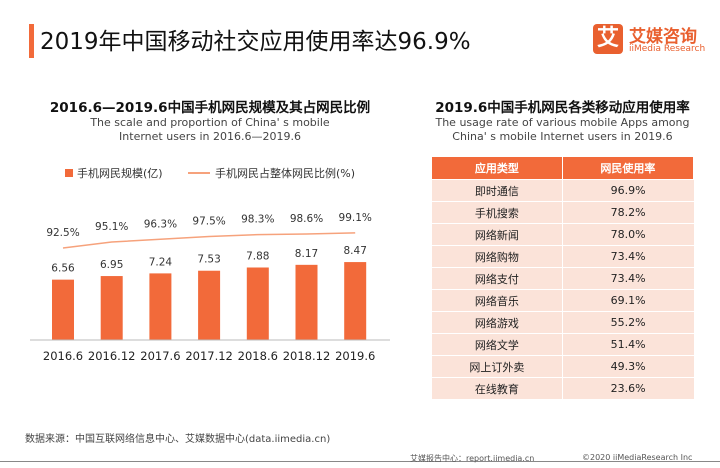 This screenshot has width=720, height=468. I want to click on logo-cn: 艾媒咨询, so click(663, 37).